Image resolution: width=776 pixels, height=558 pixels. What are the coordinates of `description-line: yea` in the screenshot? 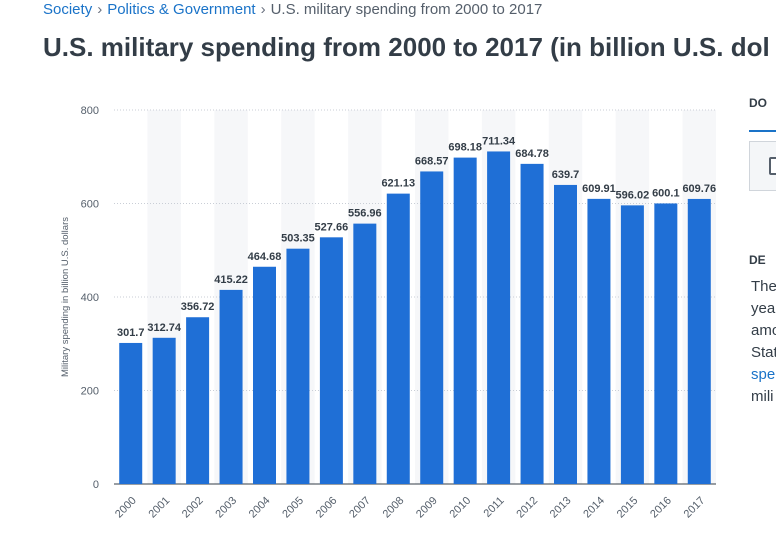 It's located at (763, 308).